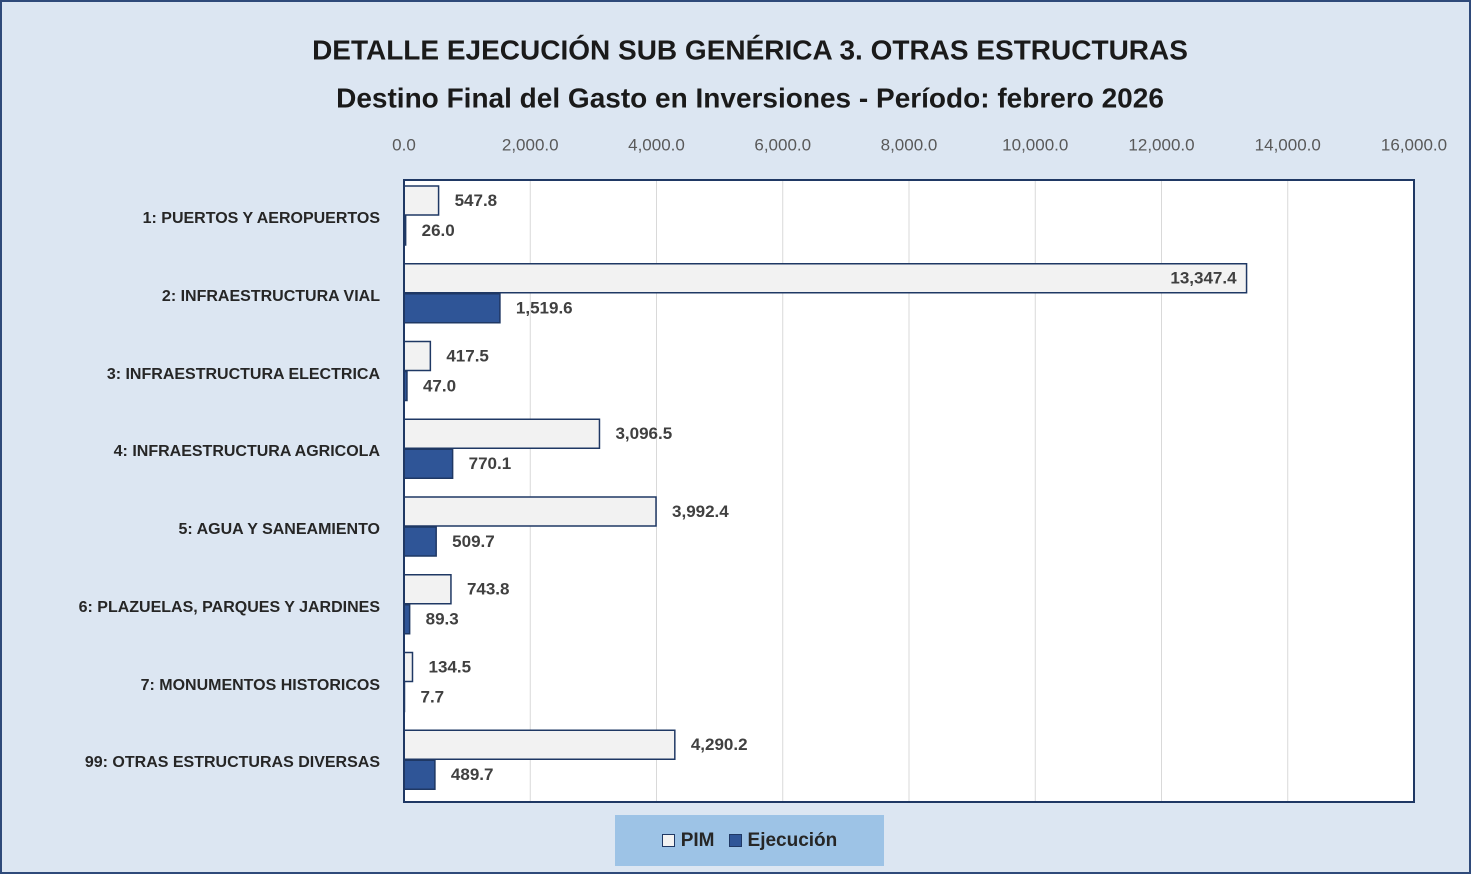 The image size is (1471, 874). I want to click on category-text: 7: MONUMENTOS HISTORICOS, so click(260, 685).